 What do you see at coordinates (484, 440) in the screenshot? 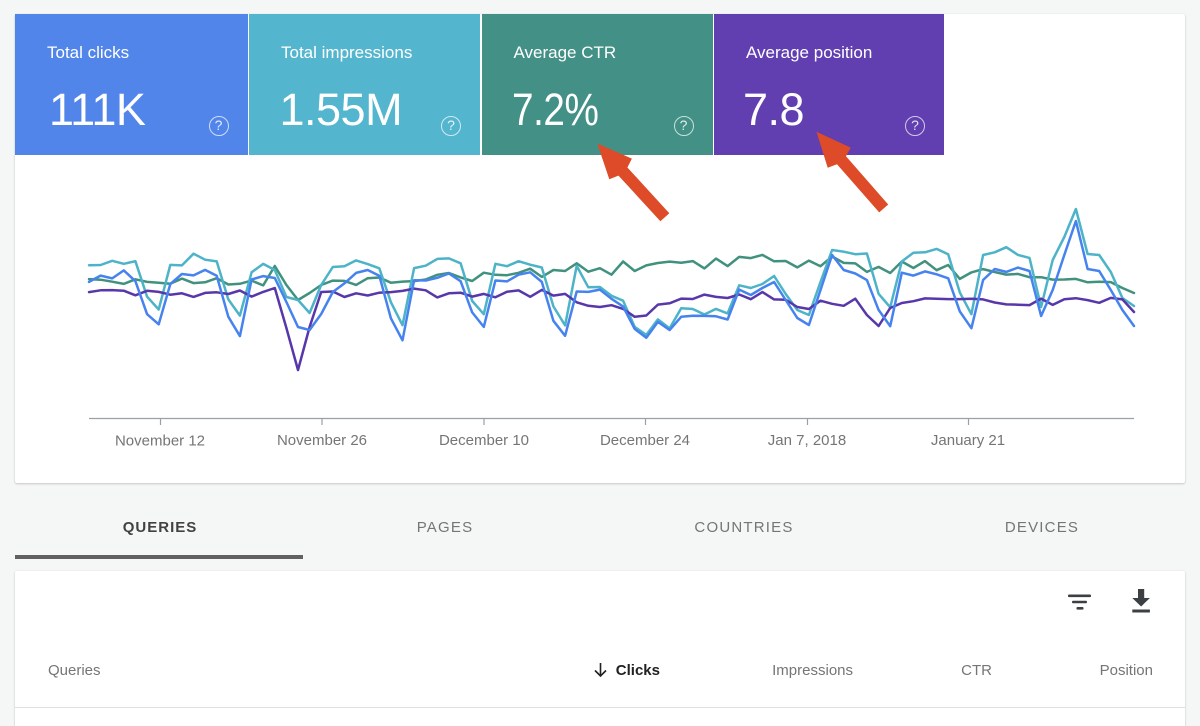
I see `svg-text: December 10` at bounding box center [484, 440].